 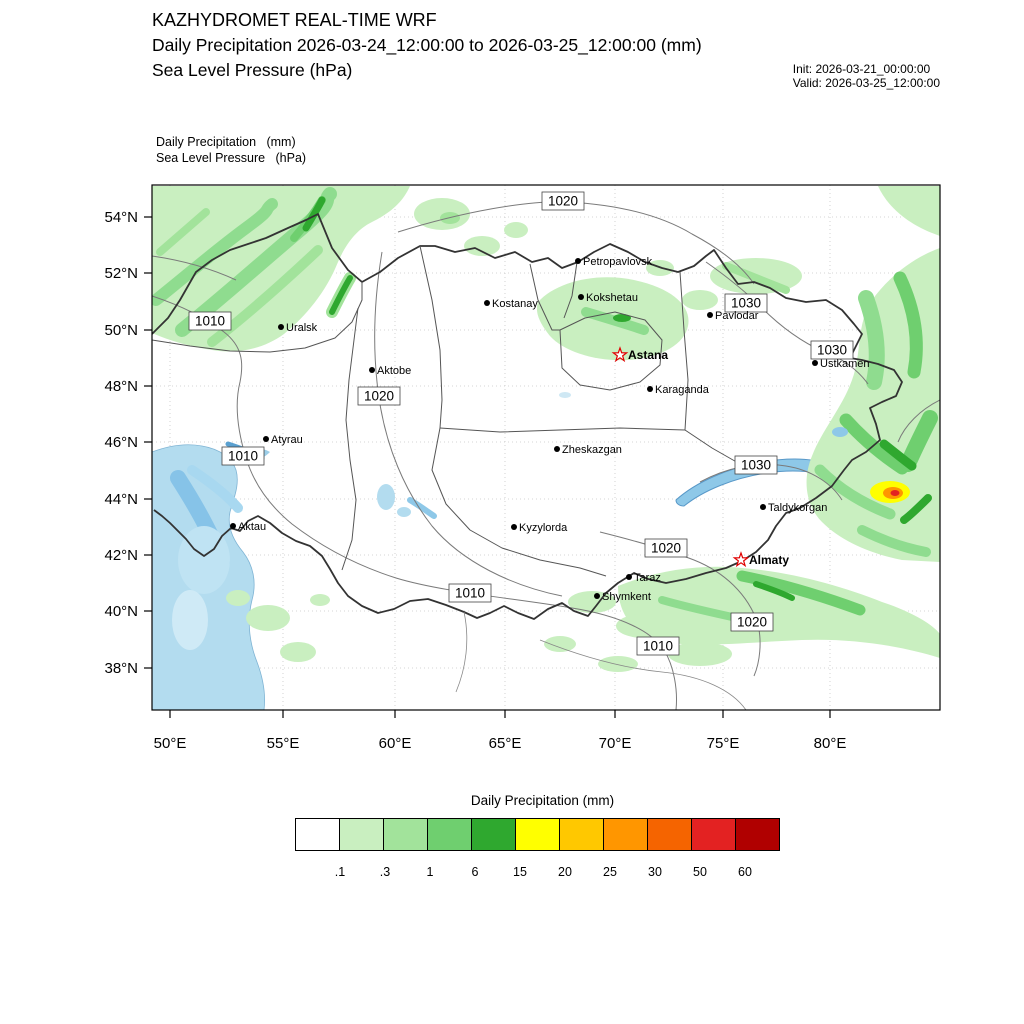 I want to click on city-uralsk: Uralsk, so click(x=298, y=328).